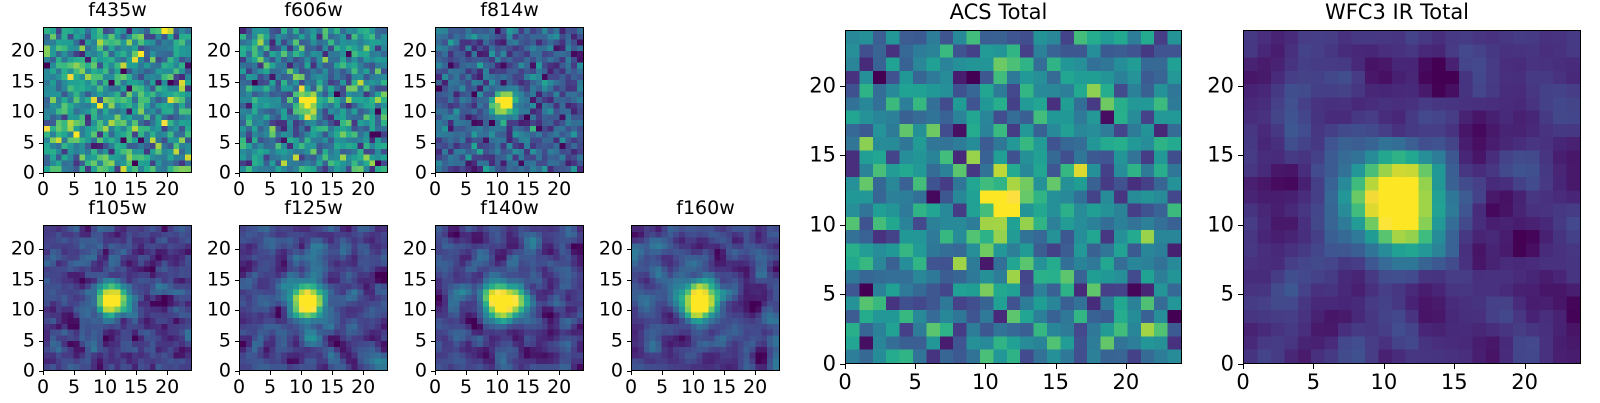 Image resolution: width=1600 pixels, height=403 pixels. What do you see at coordinates (1227, 293) in the screenshot?
I see `y-tick-label-wfc3-ir-total-1: 5` at bounding box center [1227, 293].